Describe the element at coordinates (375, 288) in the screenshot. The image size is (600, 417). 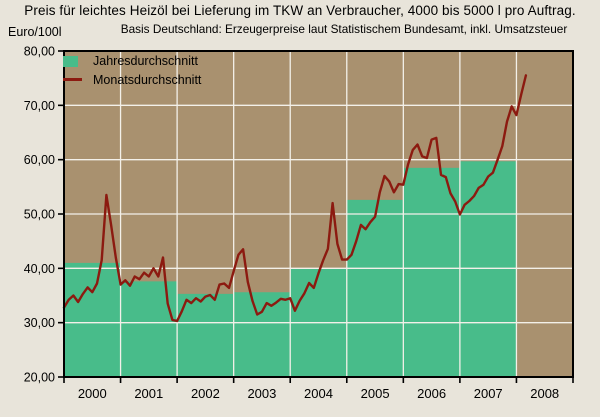
I see `annual-bar-2005` at that location.